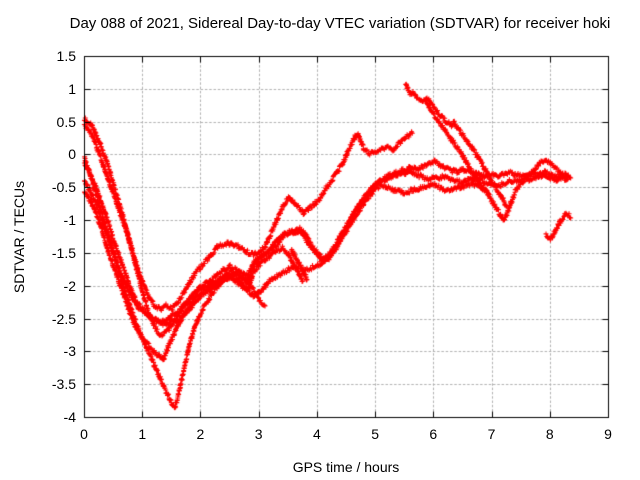 This screenshot has height=480, width=640. What do you see at coordinates (72, 154) in the screenshot?
I see `y-tick-label: 0` at bounding box center [72, 154].